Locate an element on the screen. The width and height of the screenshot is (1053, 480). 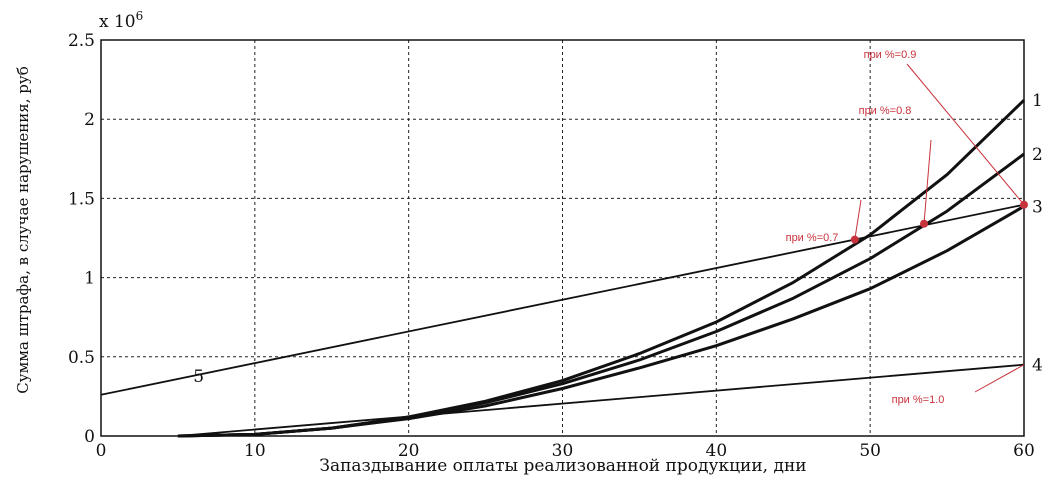
curve-label-5: 5 is located at coordinates (198, 377).